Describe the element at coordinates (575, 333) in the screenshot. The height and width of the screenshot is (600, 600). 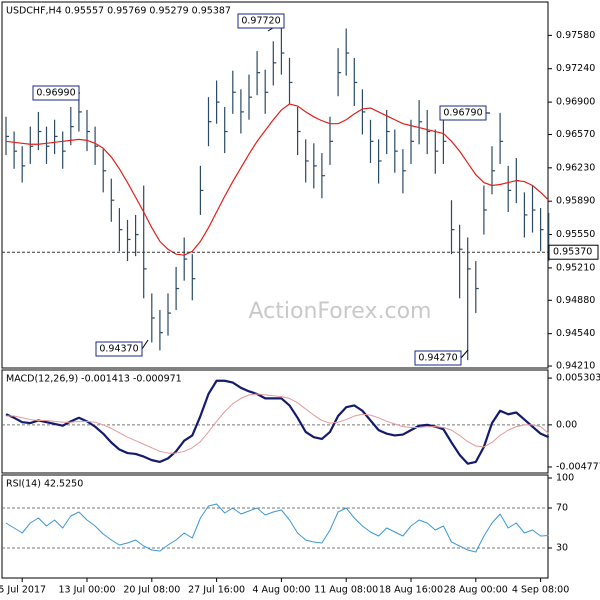
I see `y-tick-label: 0.94540` at that location.